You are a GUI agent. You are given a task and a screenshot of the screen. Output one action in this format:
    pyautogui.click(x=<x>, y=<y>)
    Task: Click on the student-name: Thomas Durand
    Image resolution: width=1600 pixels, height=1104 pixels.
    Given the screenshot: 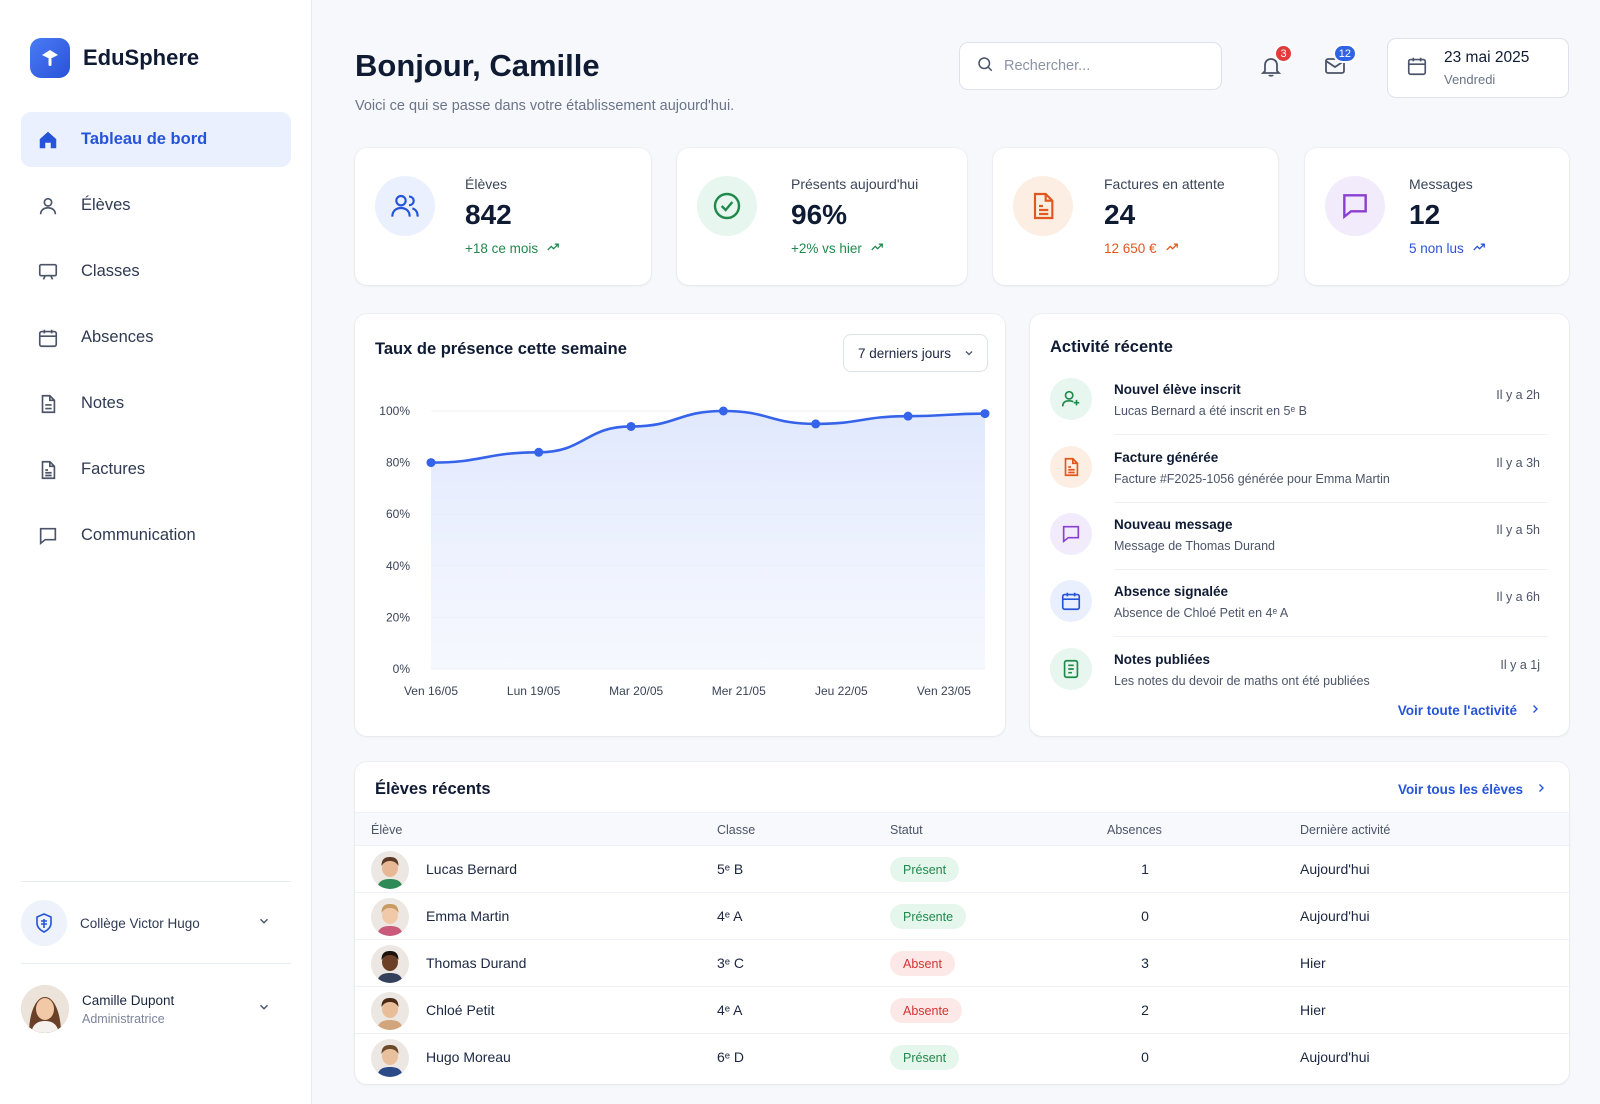 What is the action you would take?
    pyautogui.click(x=476, y=963)
    